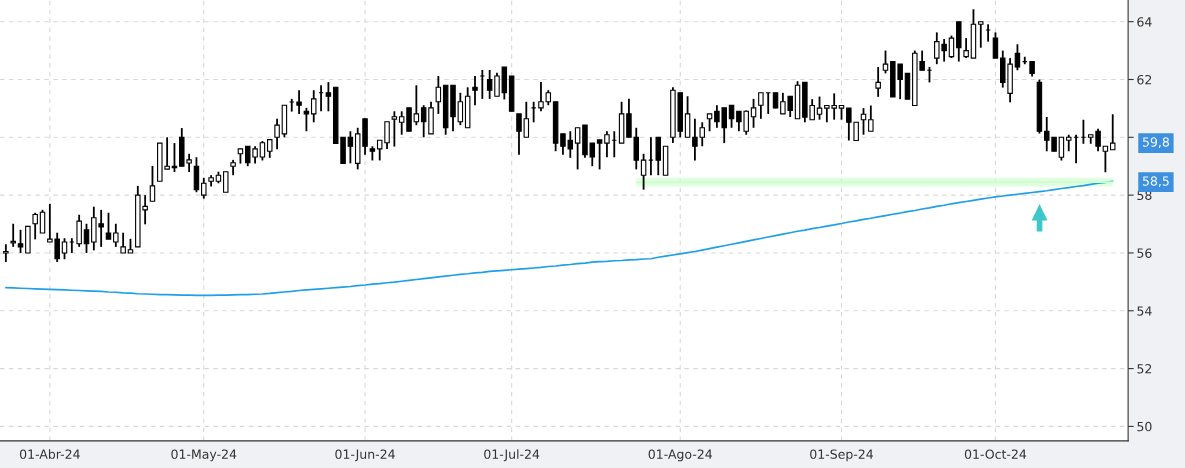 The image size is (1185, 468). What do you see at coordinates (204, 455) in the screenshot?
I see `x-tick-label: 01-May-24` at bounding box center [204, 455].